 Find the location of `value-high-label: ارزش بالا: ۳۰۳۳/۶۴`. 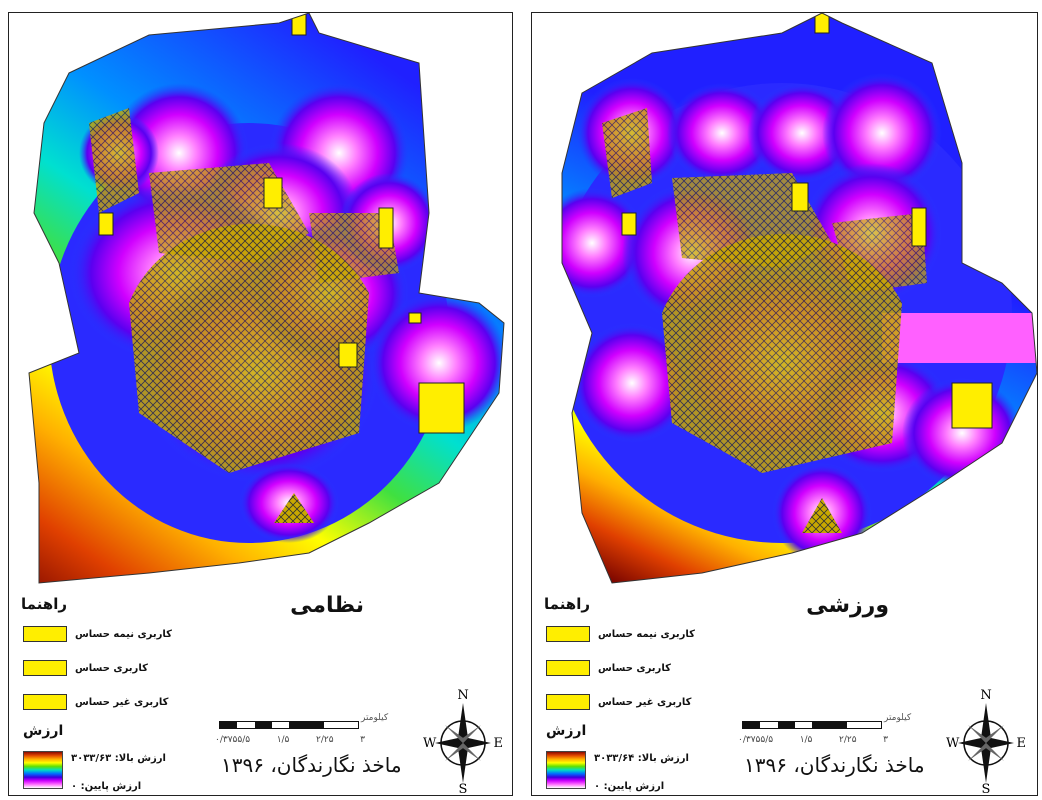

value-high-label: ارزش بالا: ۳۰۳۳/۶۴ is located at coordinates (641, 758).